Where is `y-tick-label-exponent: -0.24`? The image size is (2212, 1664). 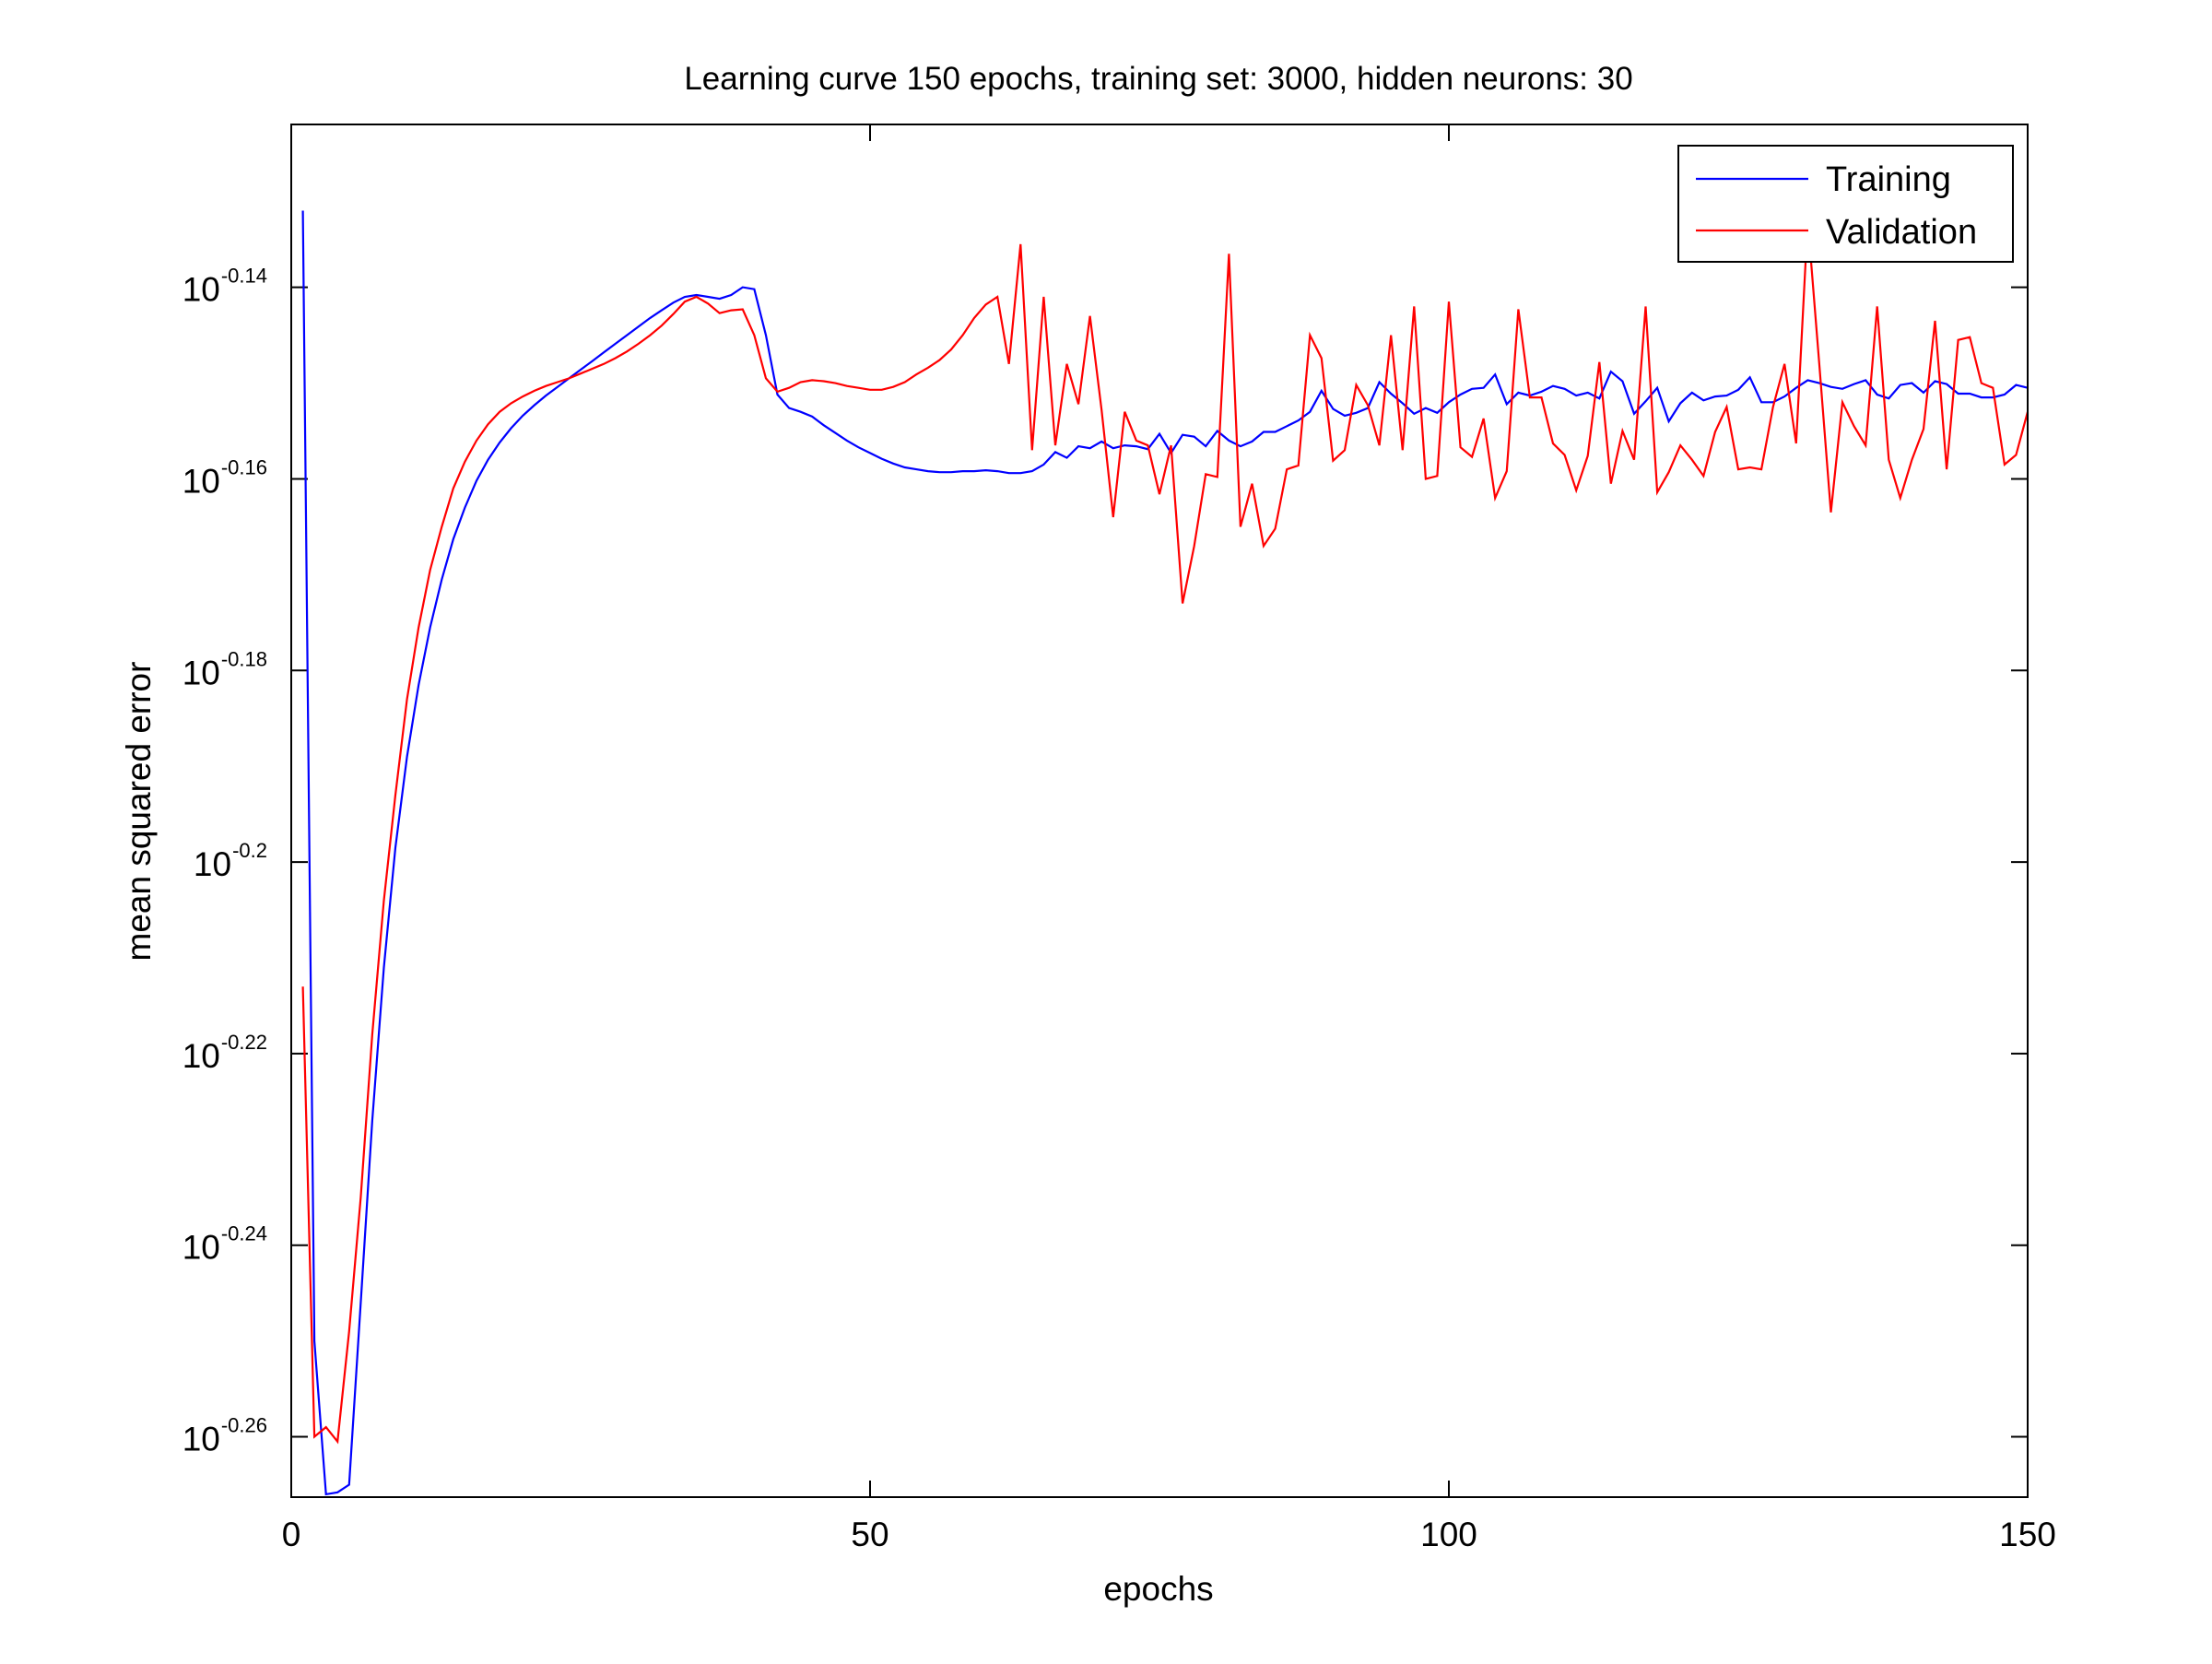 y-tick-label-exponent: -0.24 is located at coordinates (244, 1233).